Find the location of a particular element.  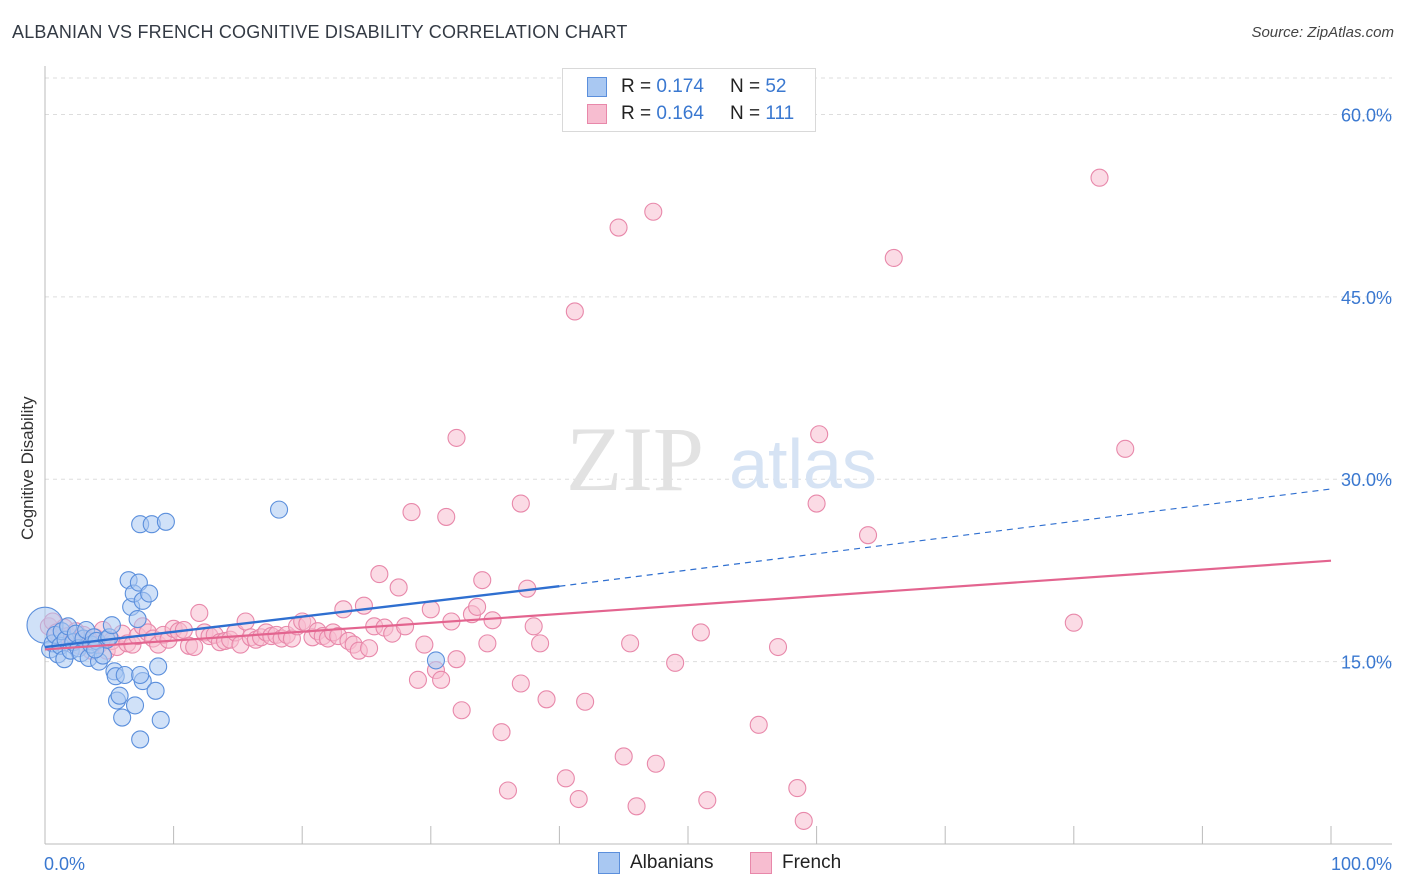

y-tick-label: 15.0% is located at coordinates (1366, 663).